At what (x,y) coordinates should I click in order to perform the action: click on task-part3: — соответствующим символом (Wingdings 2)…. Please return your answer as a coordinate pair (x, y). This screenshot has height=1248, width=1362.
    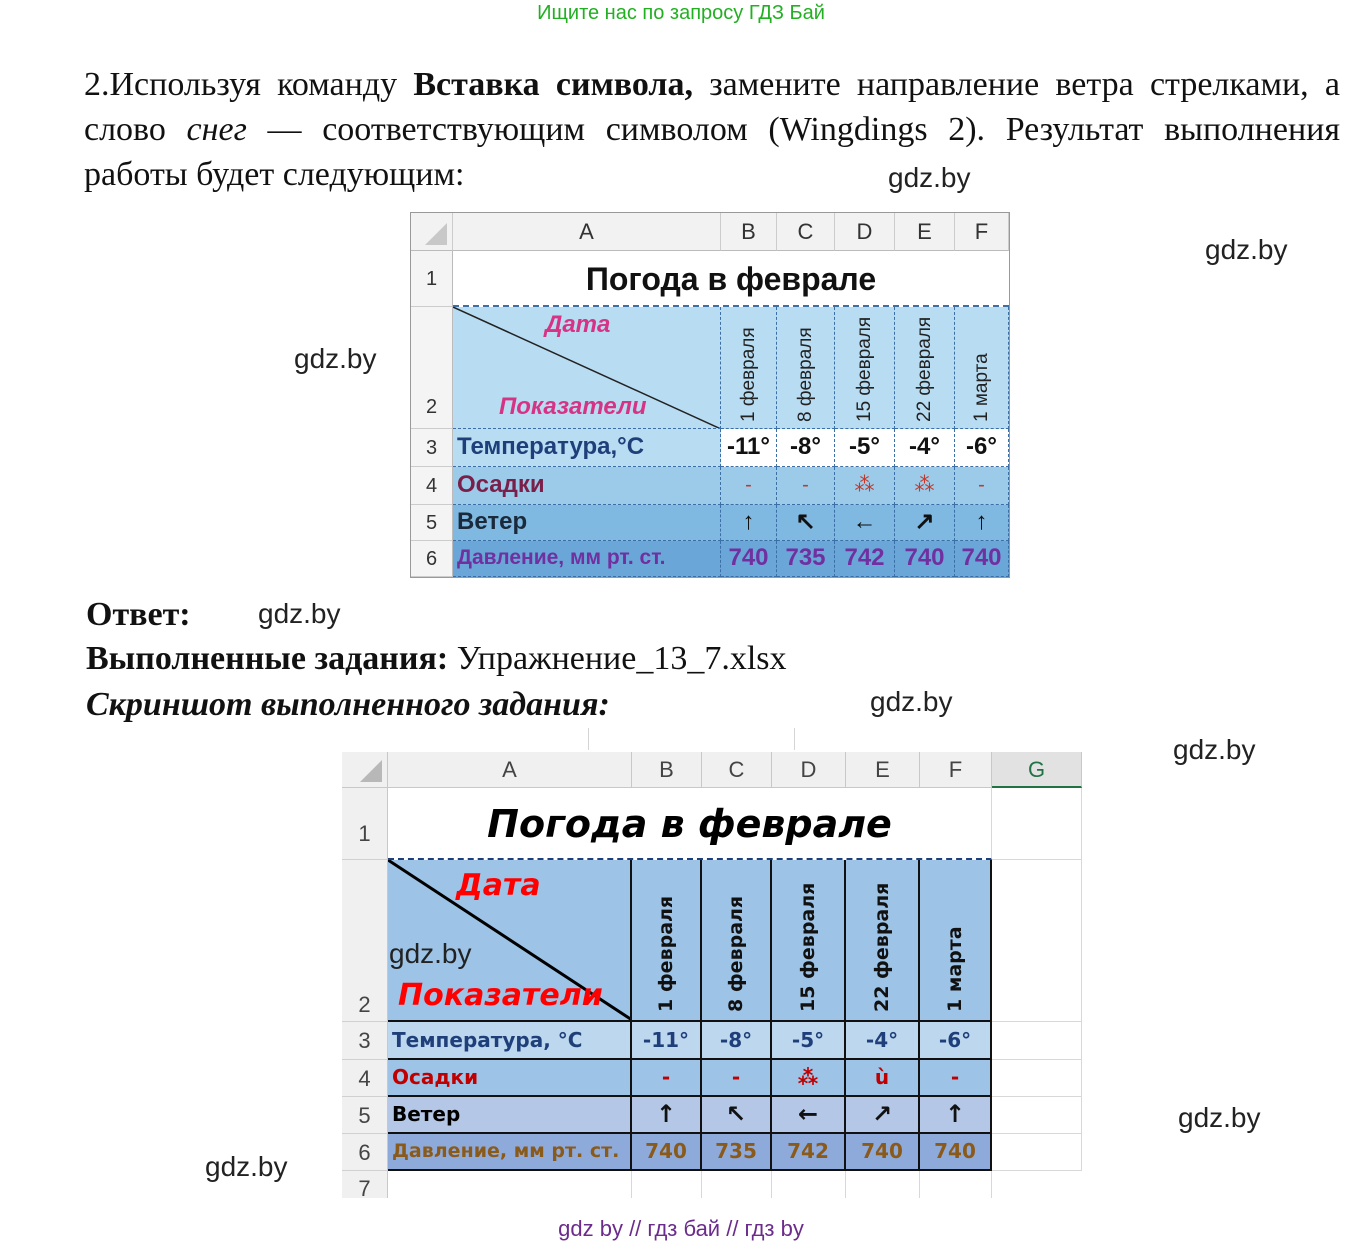
    Looking at the image, I should click on (712, 152).